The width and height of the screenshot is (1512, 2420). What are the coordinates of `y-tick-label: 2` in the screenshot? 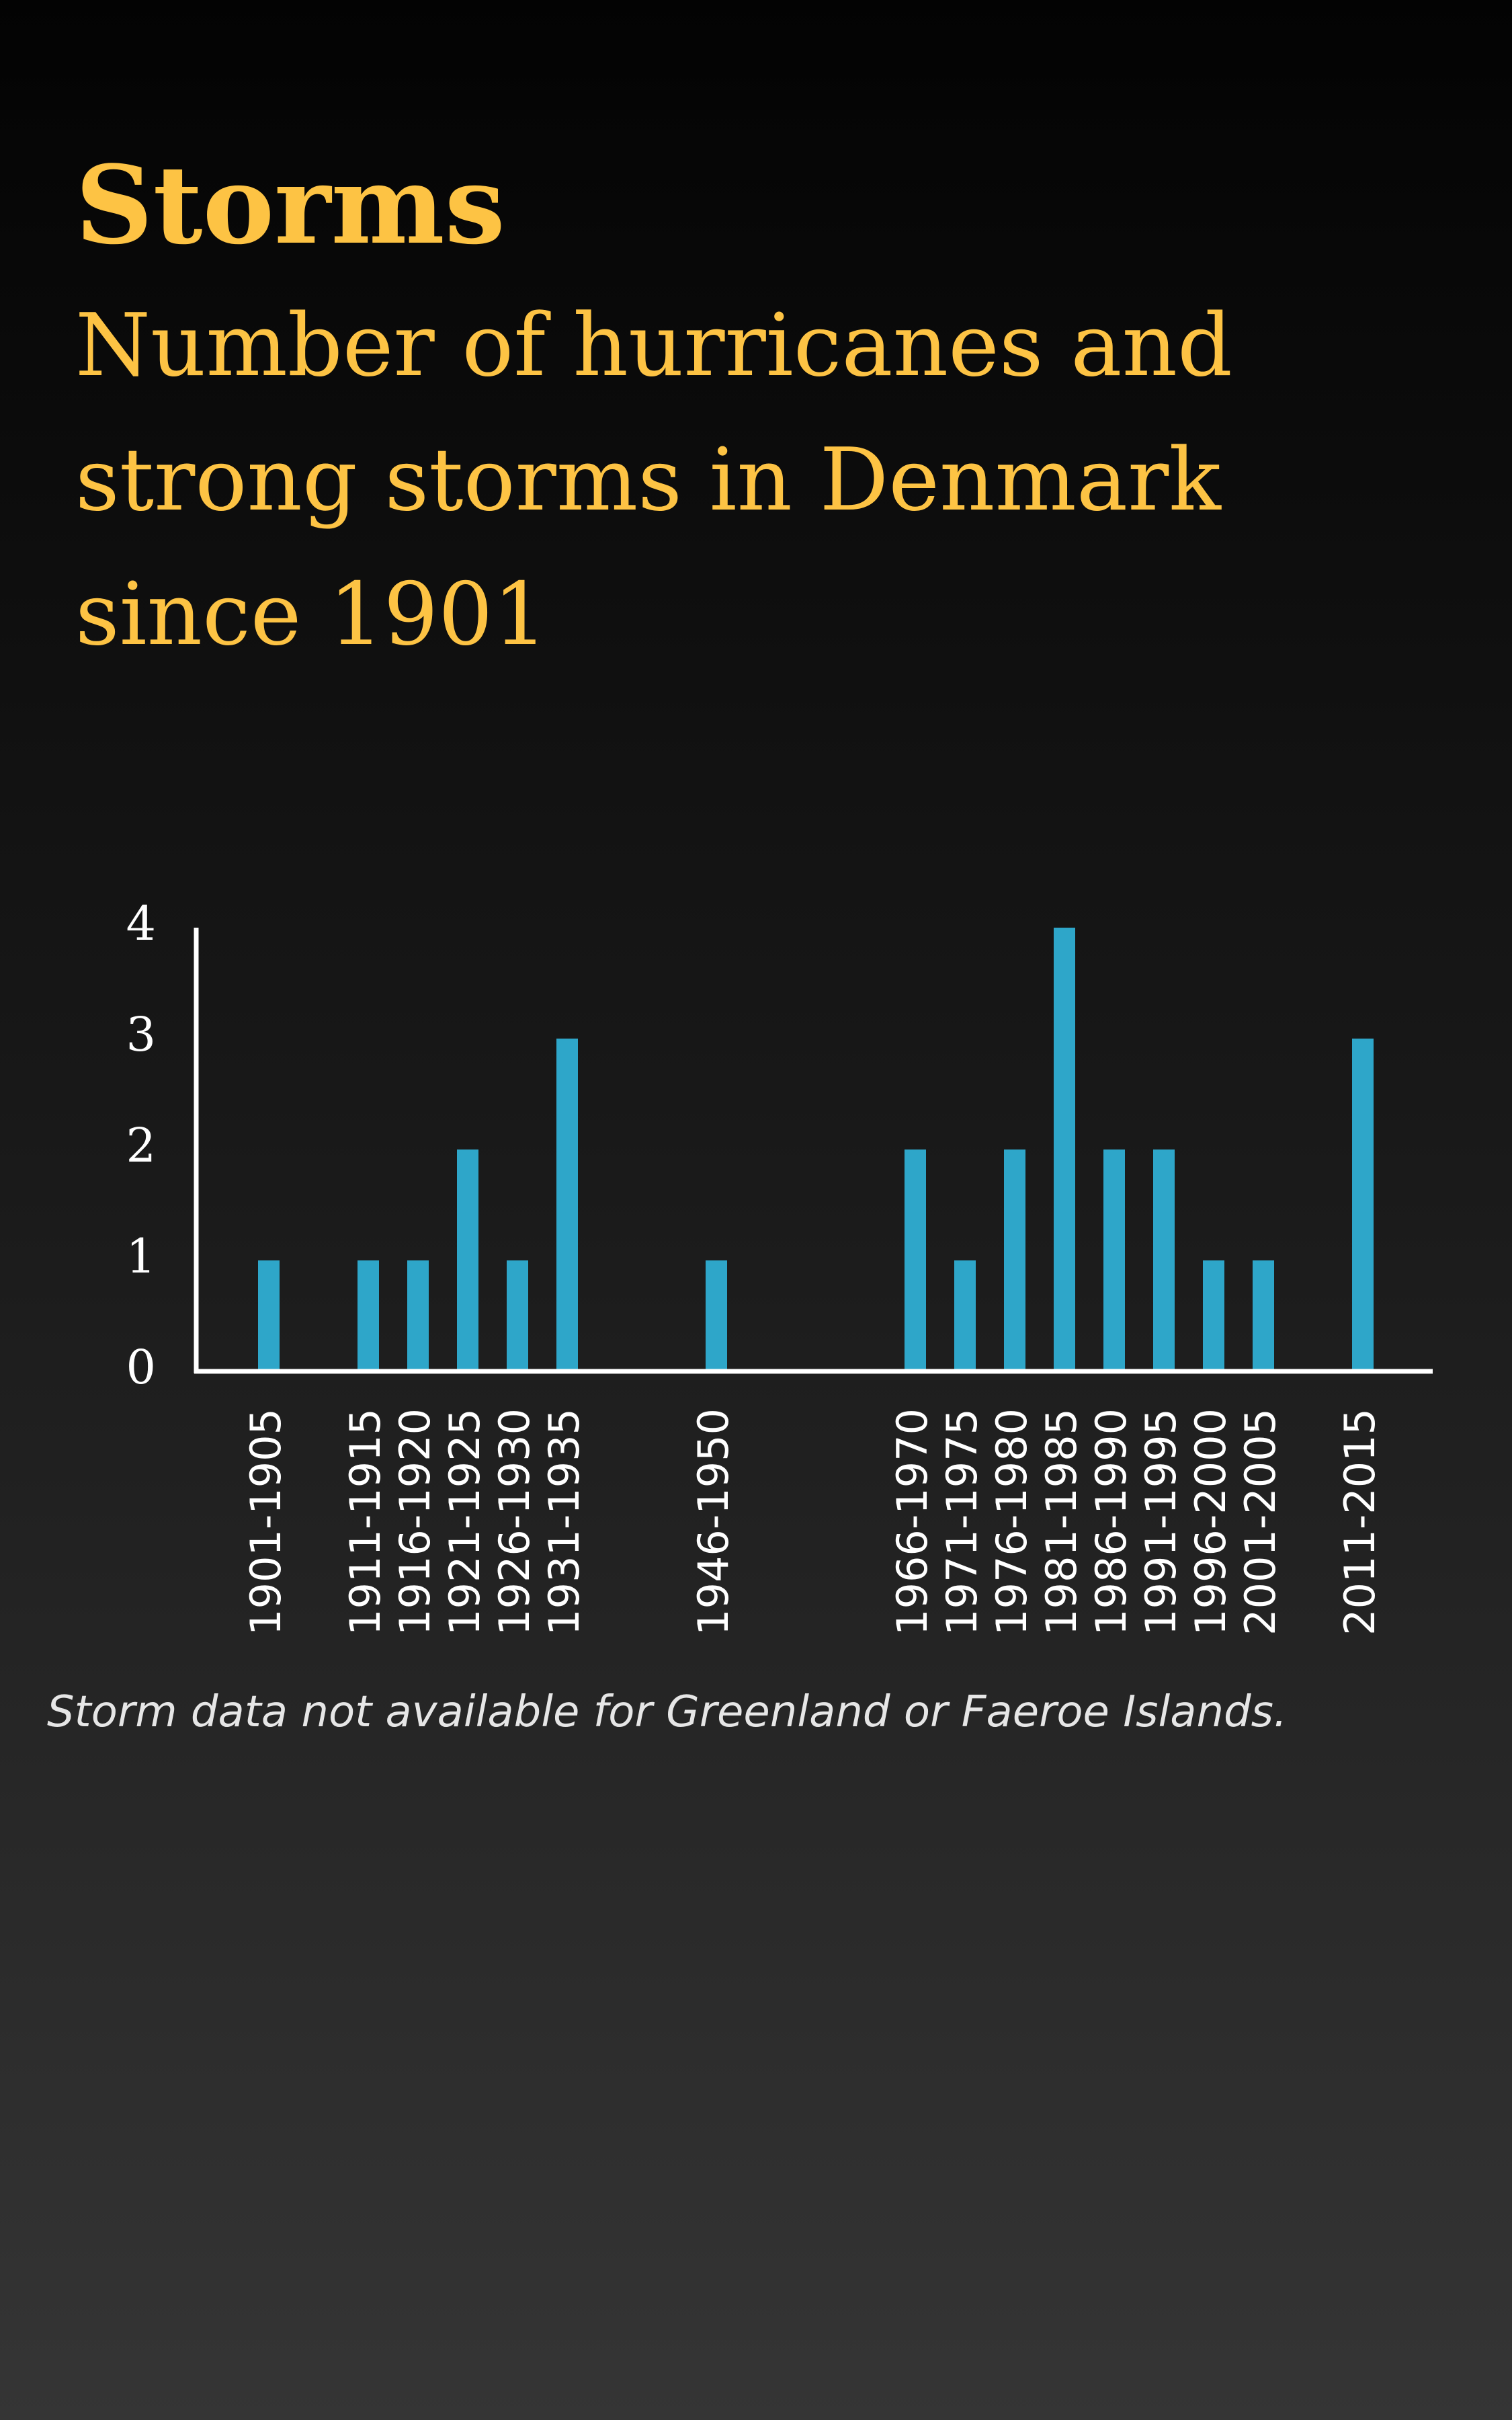 It's located at (141, 1145).